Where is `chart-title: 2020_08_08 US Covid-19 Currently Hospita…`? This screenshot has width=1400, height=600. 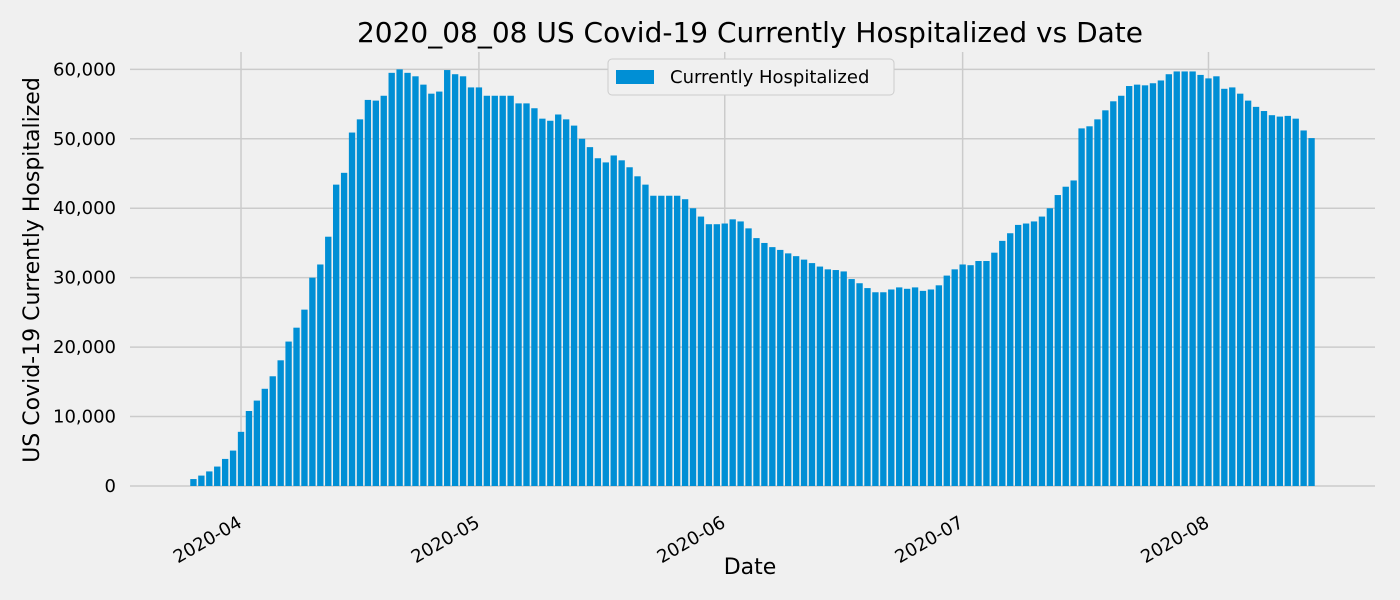
chart-title: 2020_08_08 US Covid-19 Currently Hospita… is located at coordinates (750, 32).